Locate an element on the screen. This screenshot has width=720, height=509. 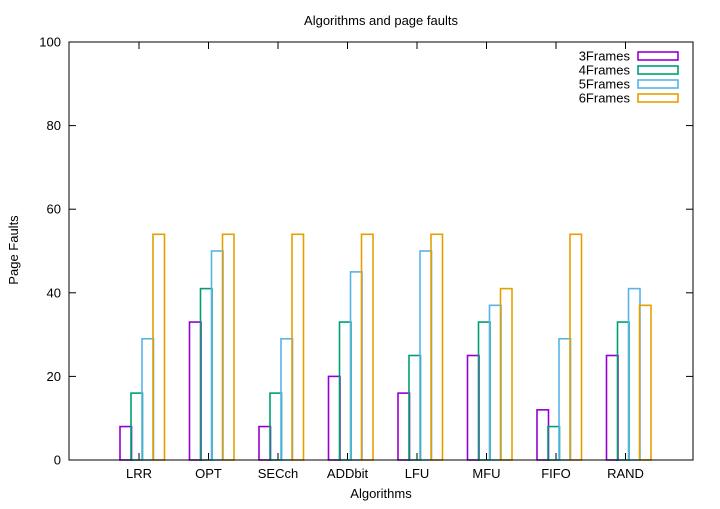
bar-6frames-mfu is located at coordinates (506, 374).